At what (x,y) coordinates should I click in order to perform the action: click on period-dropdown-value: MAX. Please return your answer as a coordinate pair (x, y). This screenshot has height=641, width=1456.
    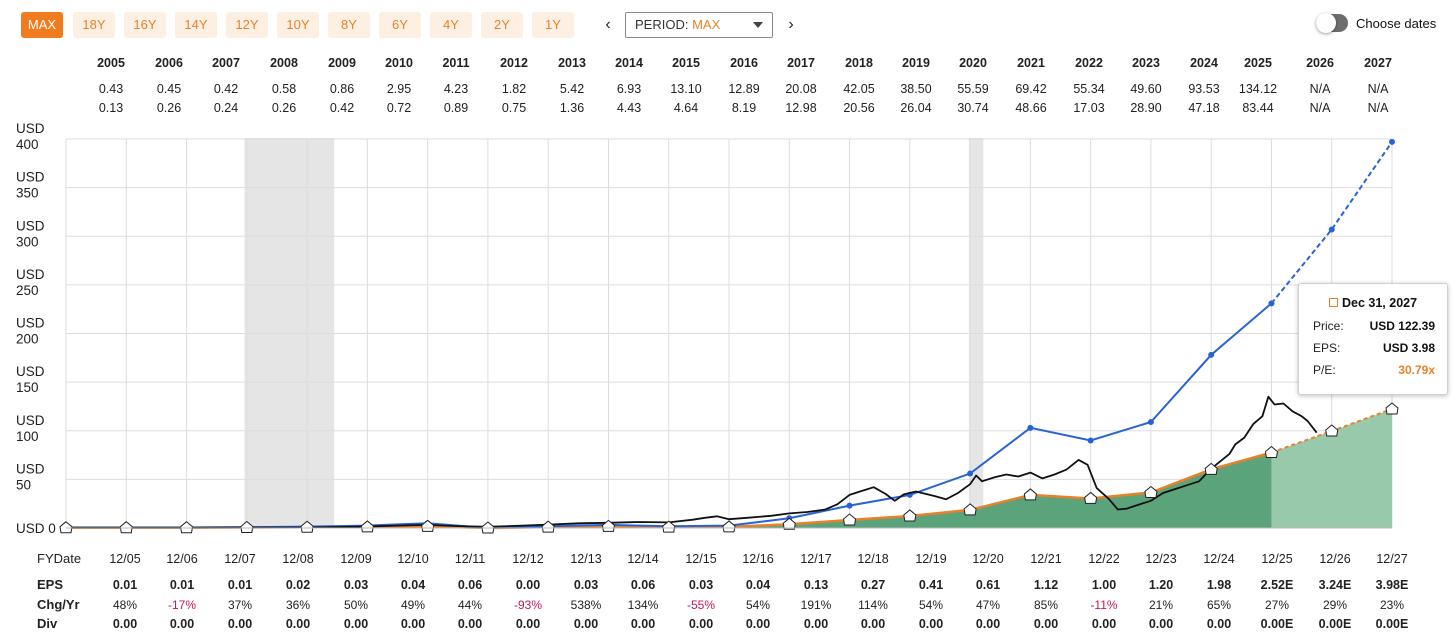
    Looking at the image, I should click on (706, 24).